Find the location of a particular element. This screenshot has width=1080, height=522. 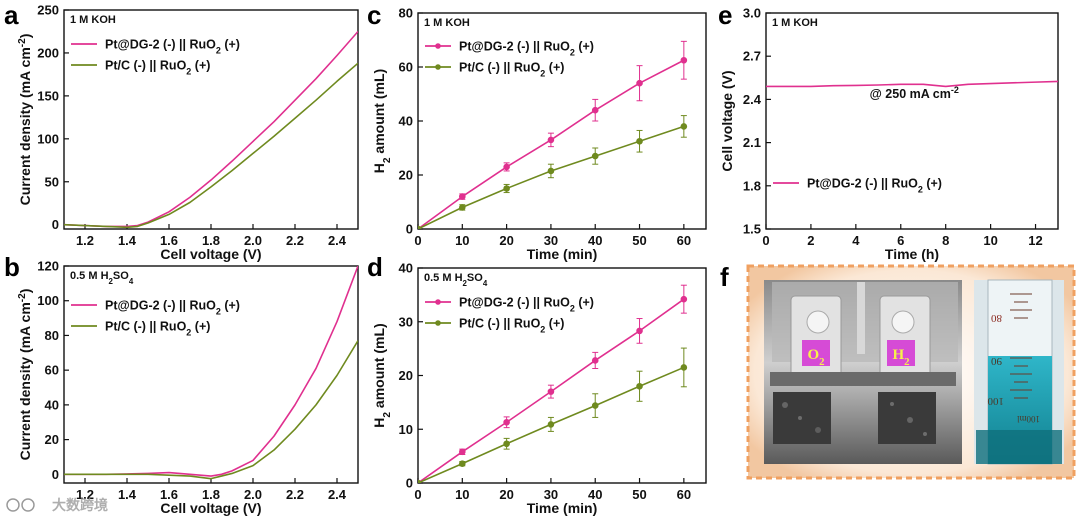

electrode-left is located at coordinates (802, 418).